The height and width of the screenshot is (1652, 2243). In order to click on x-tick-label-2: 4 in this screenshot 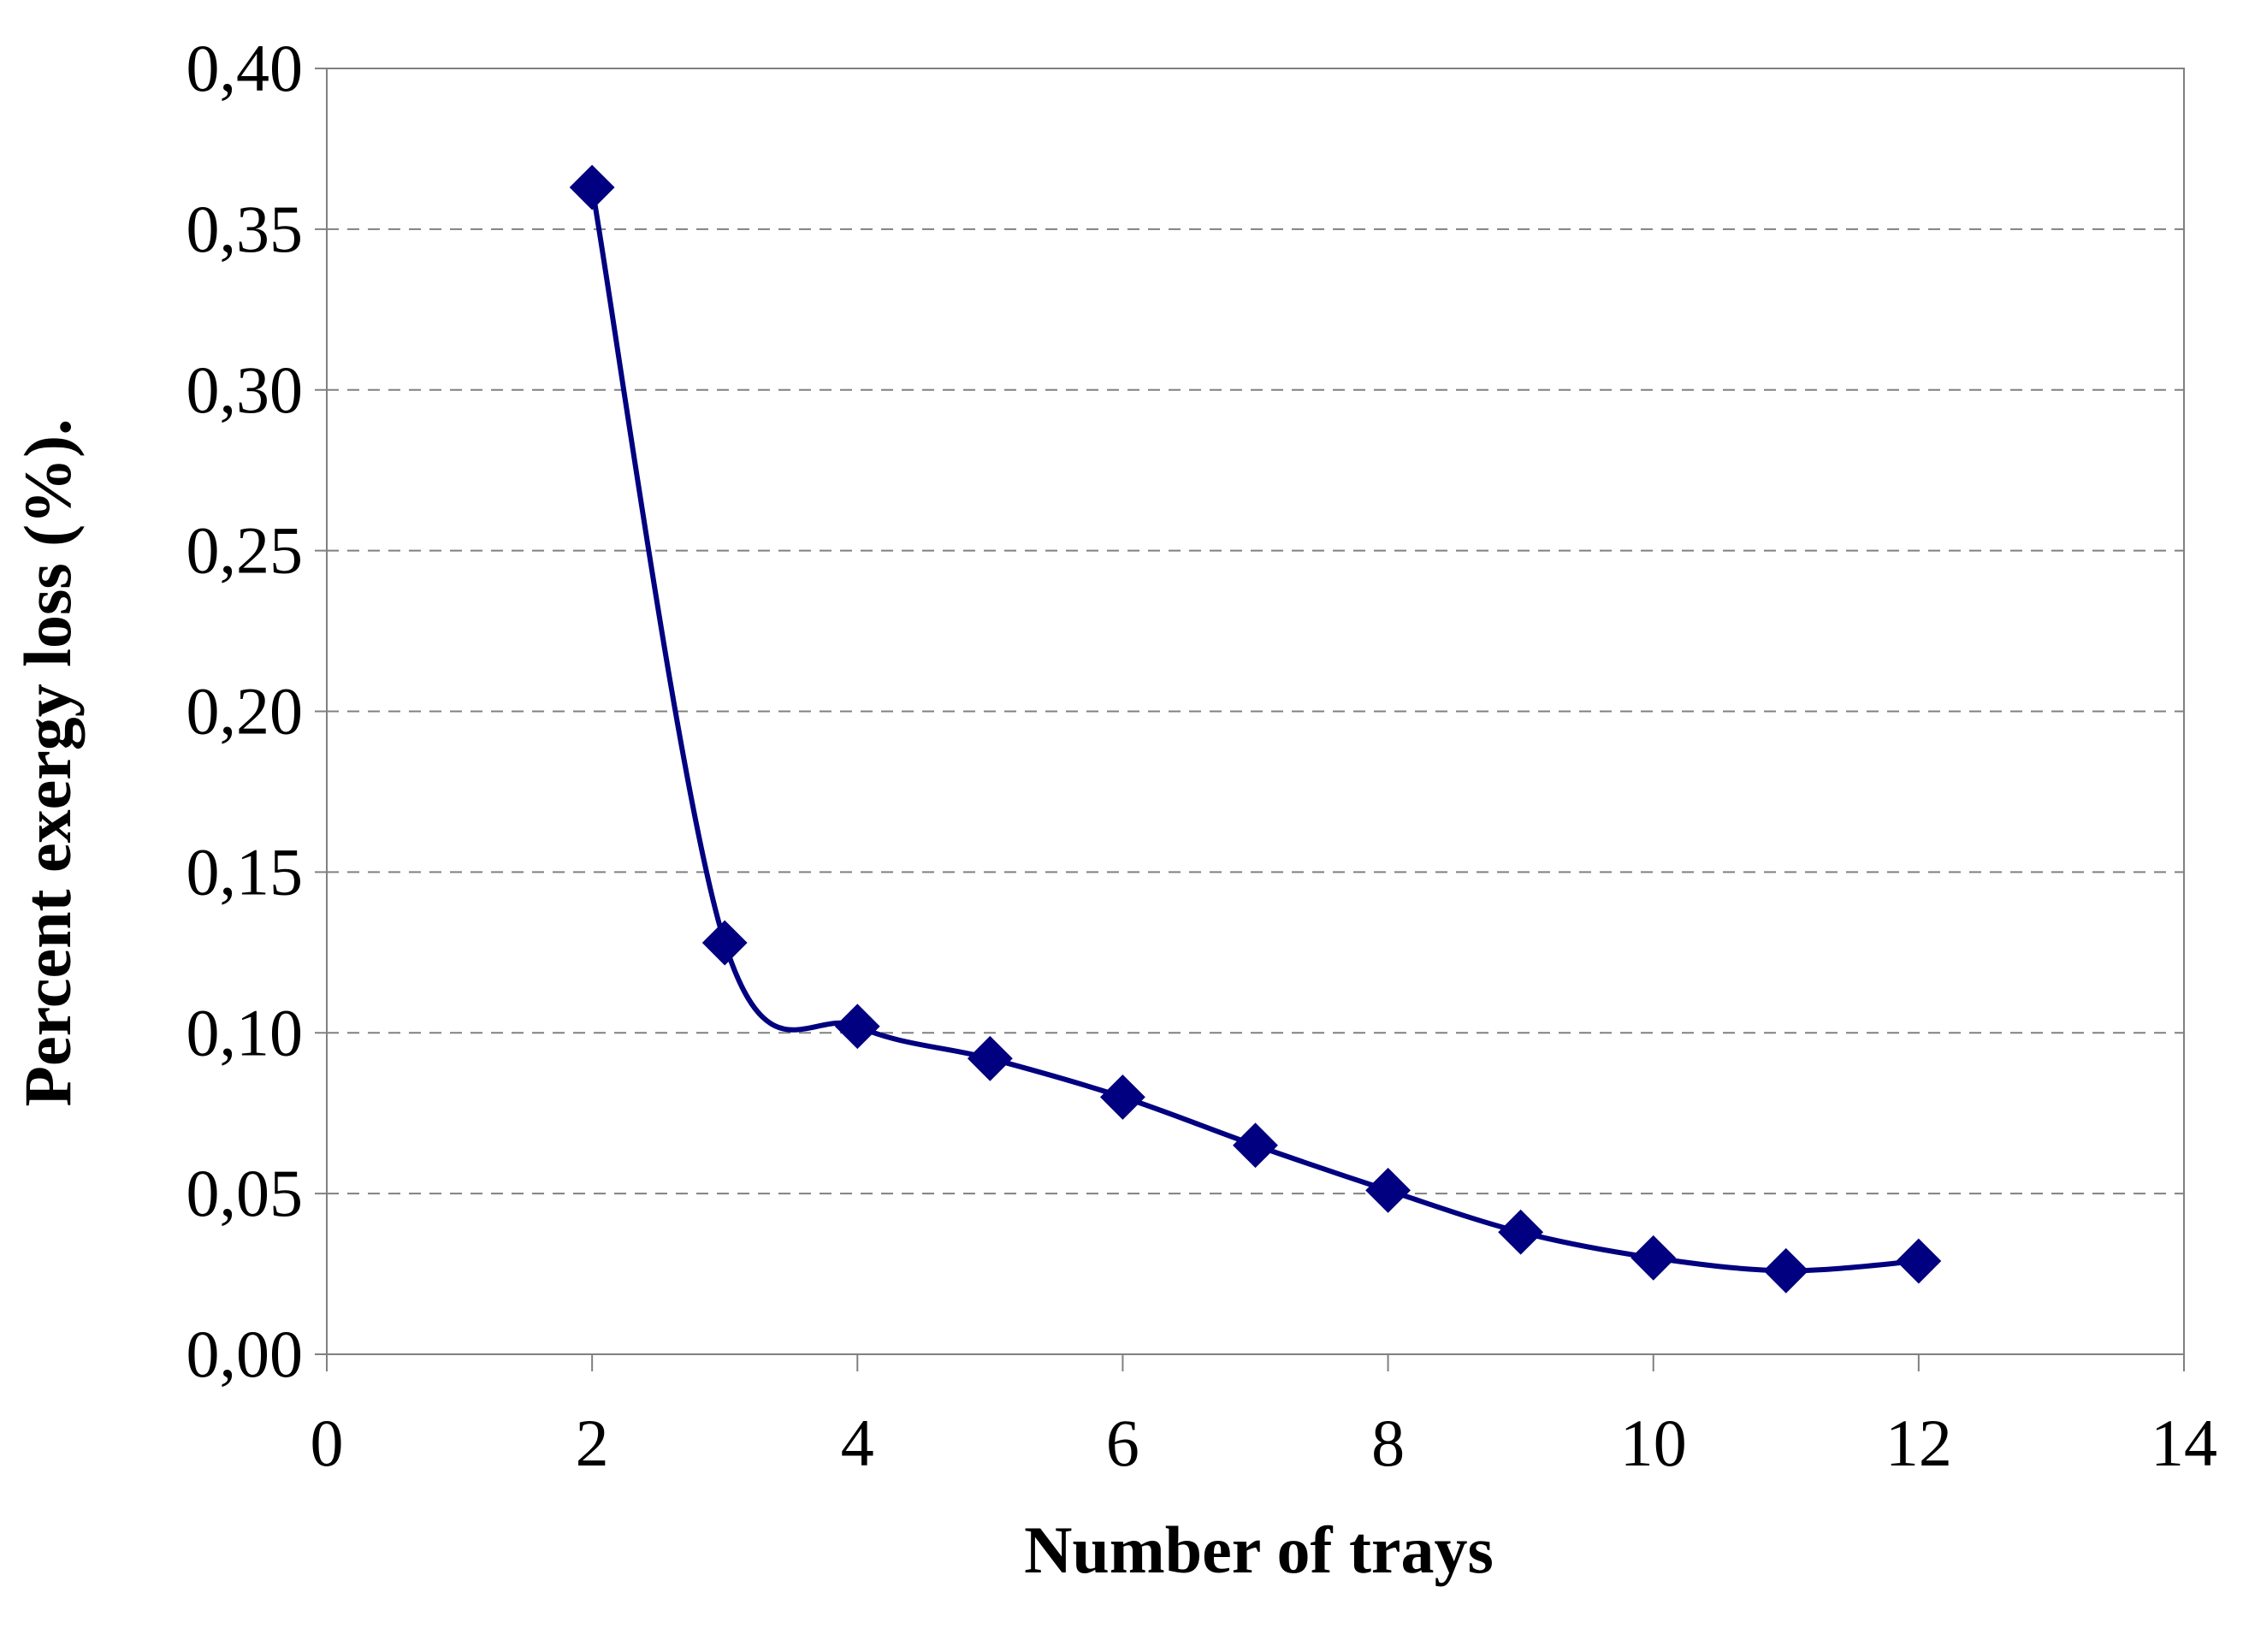, I will do `click(857, 1443)`.